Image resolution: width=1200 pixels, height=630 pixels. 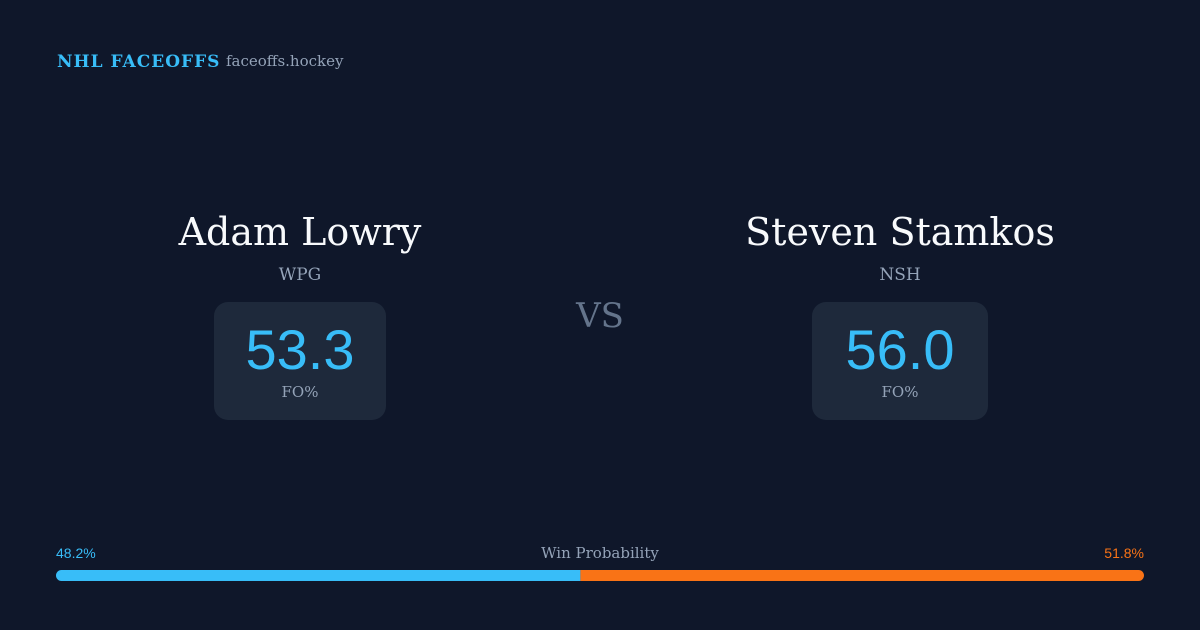 What do you see at coordinates (900, 349) in the screenshot?
I see `stat-value: 56.0` at bounding box center [900, 349].